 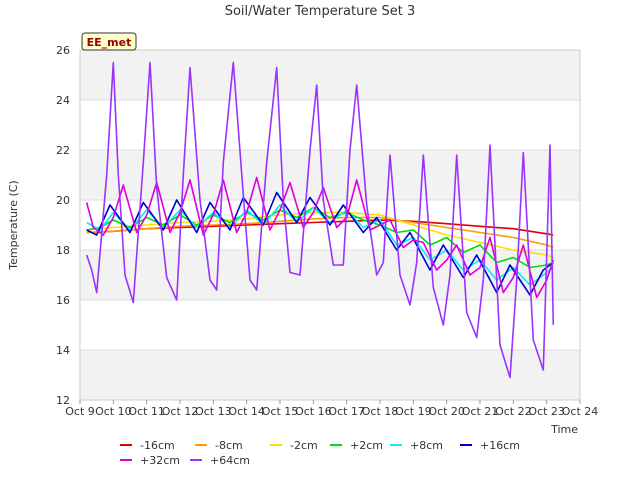 I want to click on legend-label: -2cm, so click(x=304, y=445).